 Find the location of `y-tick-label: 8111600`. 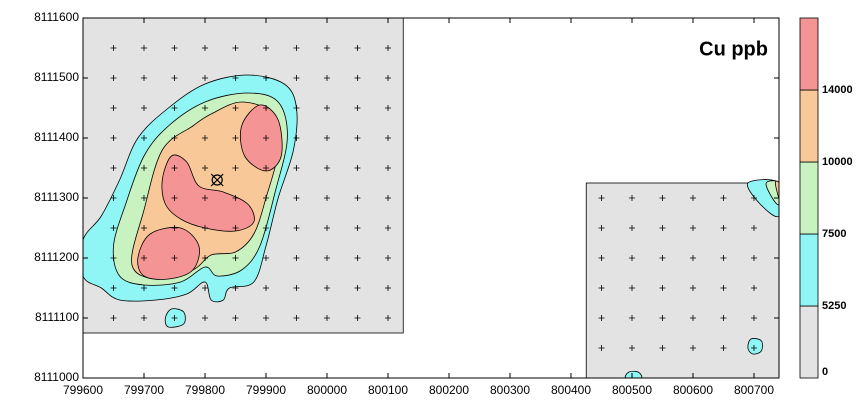

y-tick-label: 8111600 is located at coordinates (56, 17).